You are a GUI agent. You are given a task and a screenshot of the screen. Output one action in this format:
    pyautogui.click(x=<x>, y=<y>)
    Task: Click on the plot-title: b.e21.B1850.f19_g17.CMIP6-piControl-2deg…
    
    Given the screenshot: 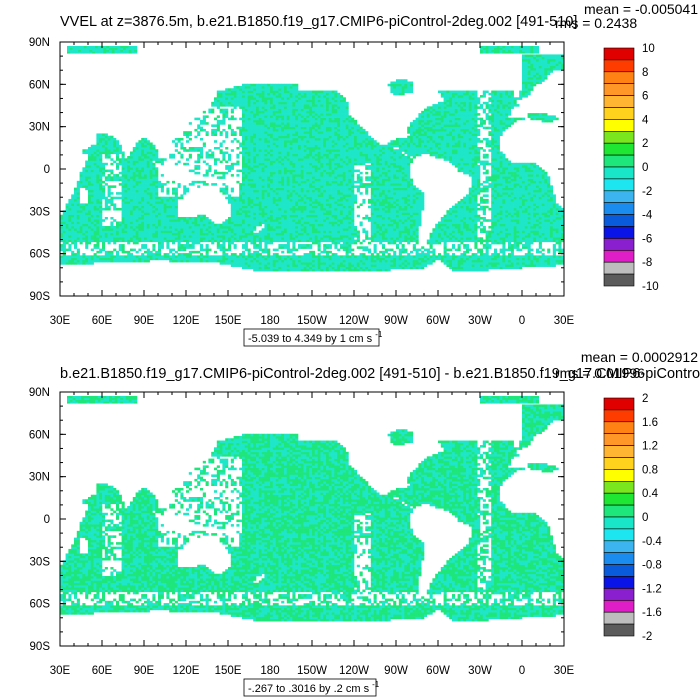 What is the action you would take?
    pyautogui.click(x=380, y=374)
    